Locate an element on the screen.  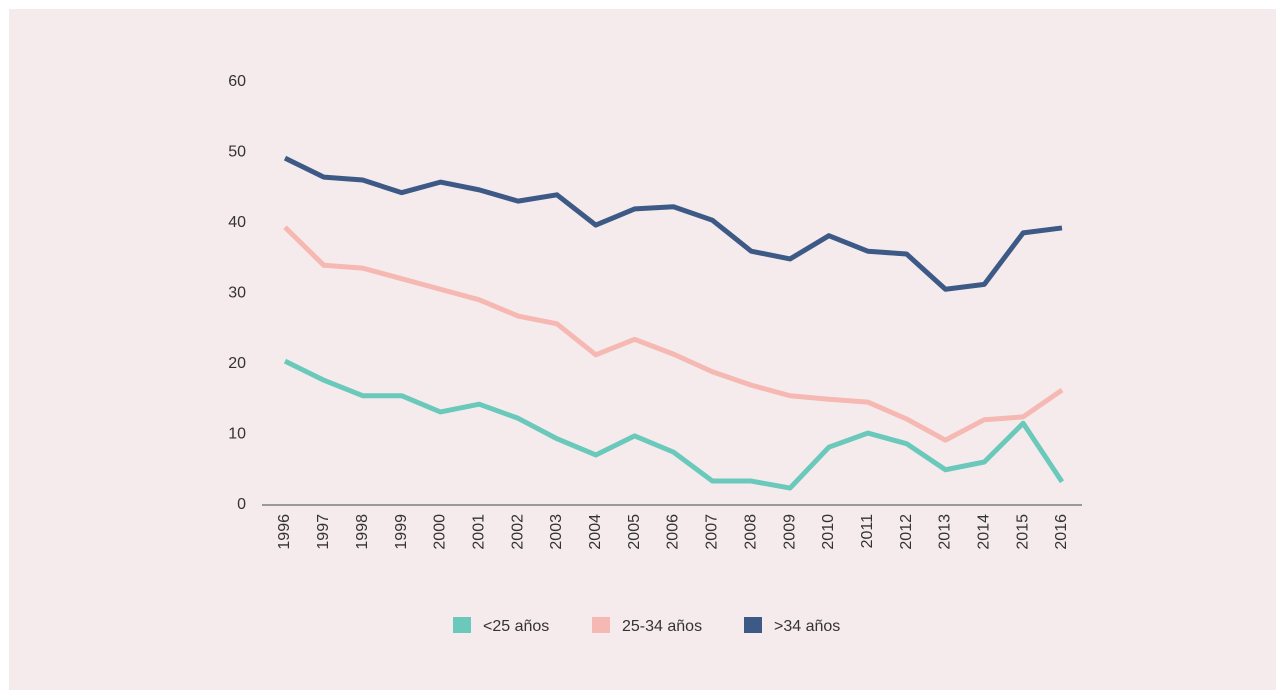
y-tick-label: 40 is located at coordinates (237, 222).